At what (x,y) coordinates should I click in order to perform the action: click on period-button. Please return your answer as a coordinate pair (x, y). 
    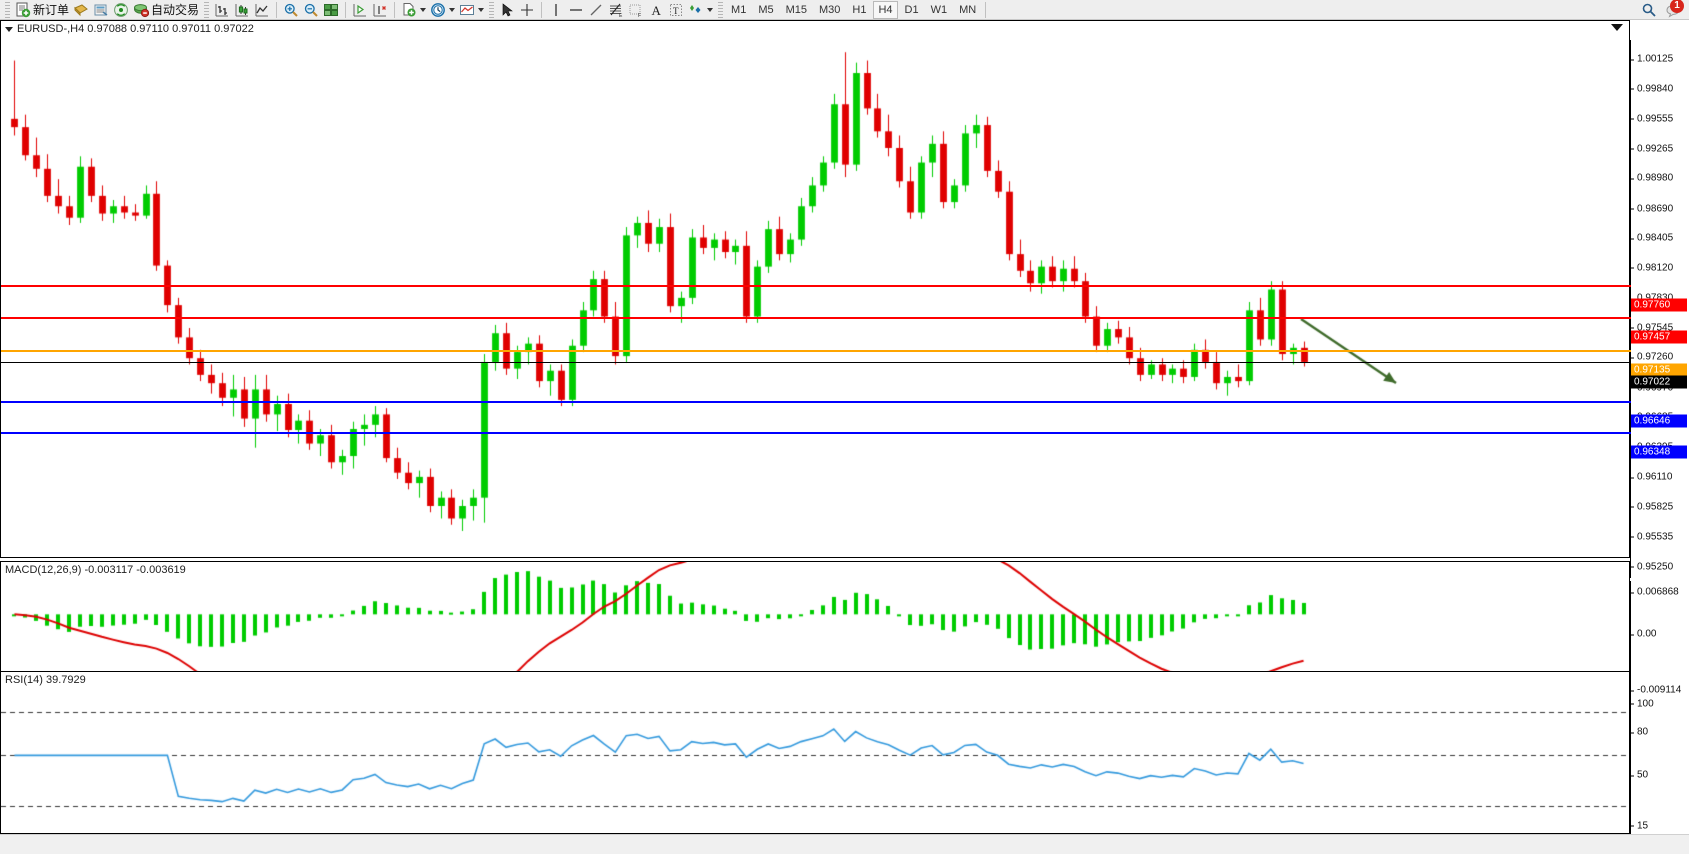
    Looking at the image, I should click on (442, 10).